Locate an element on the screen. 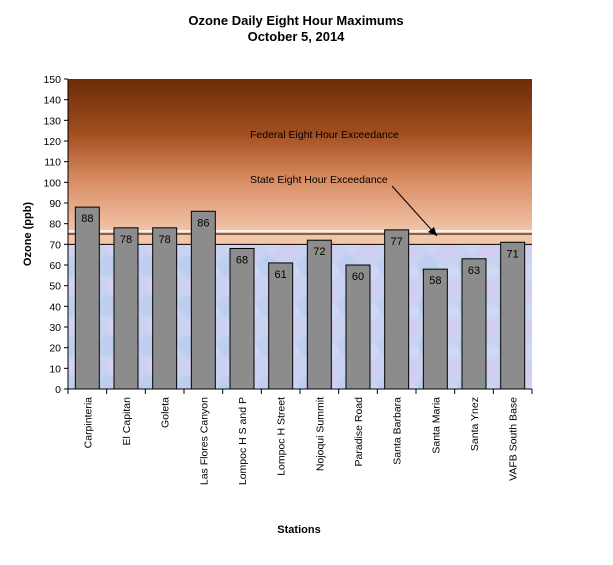 Image resolution: width=613 pixels, height=565 pixels. federal-exceedance-label: Federal Eight Hour Exceedance is located at coordinates (324, 135).